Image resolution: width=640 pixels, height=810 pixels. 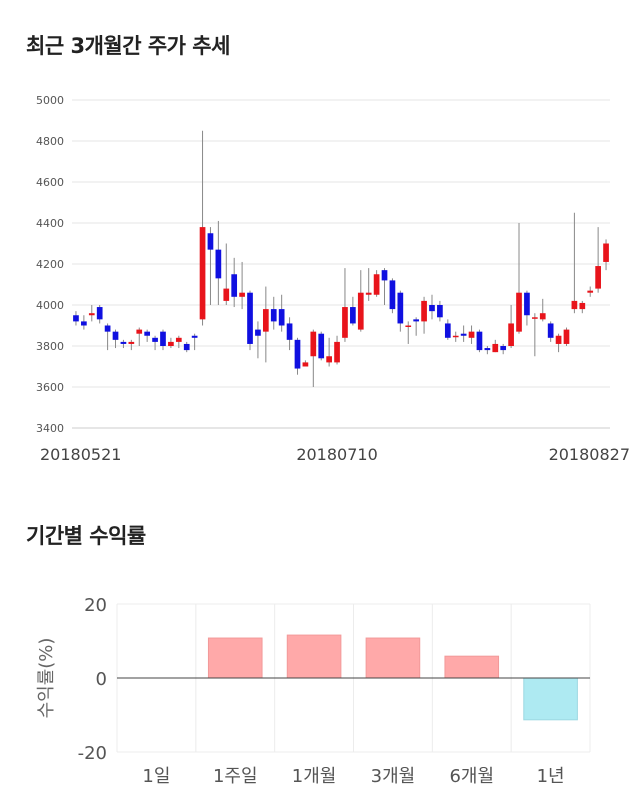 I want to click on price-tick-label: 4600, so click(x=50, y=182).